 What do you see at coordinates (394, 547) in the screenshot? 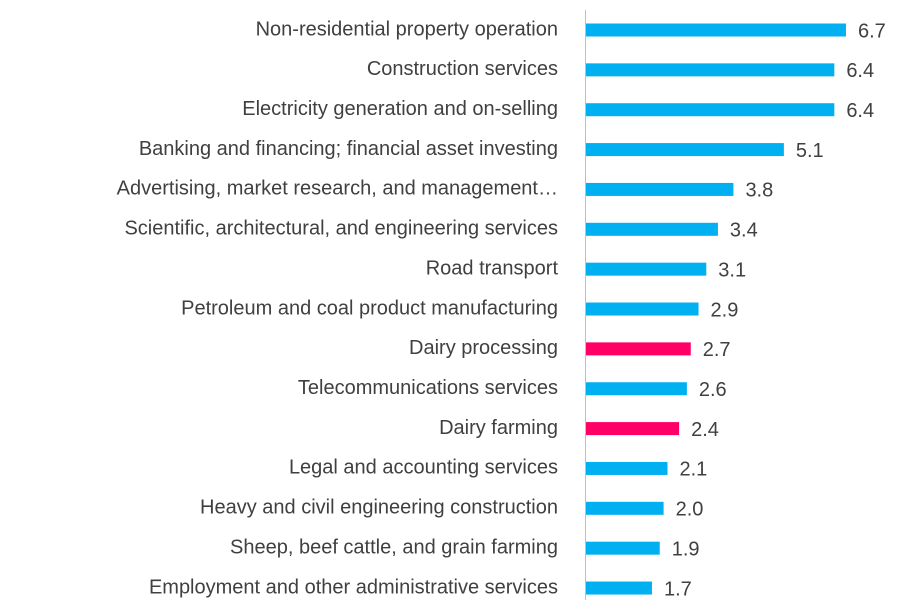
I see `category-label: Sheep, beef cattle, and grain farming` at bounding box center [394, 547].